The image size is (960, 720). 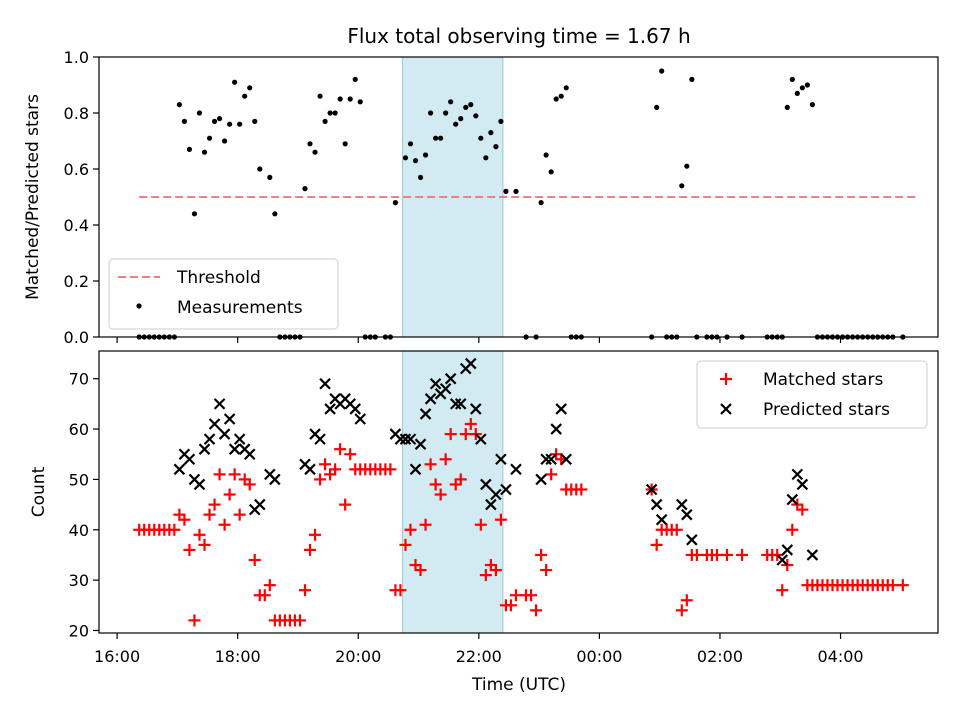 I want to click on bottom-y-axis-label: Count, so click(x=39, y=491).